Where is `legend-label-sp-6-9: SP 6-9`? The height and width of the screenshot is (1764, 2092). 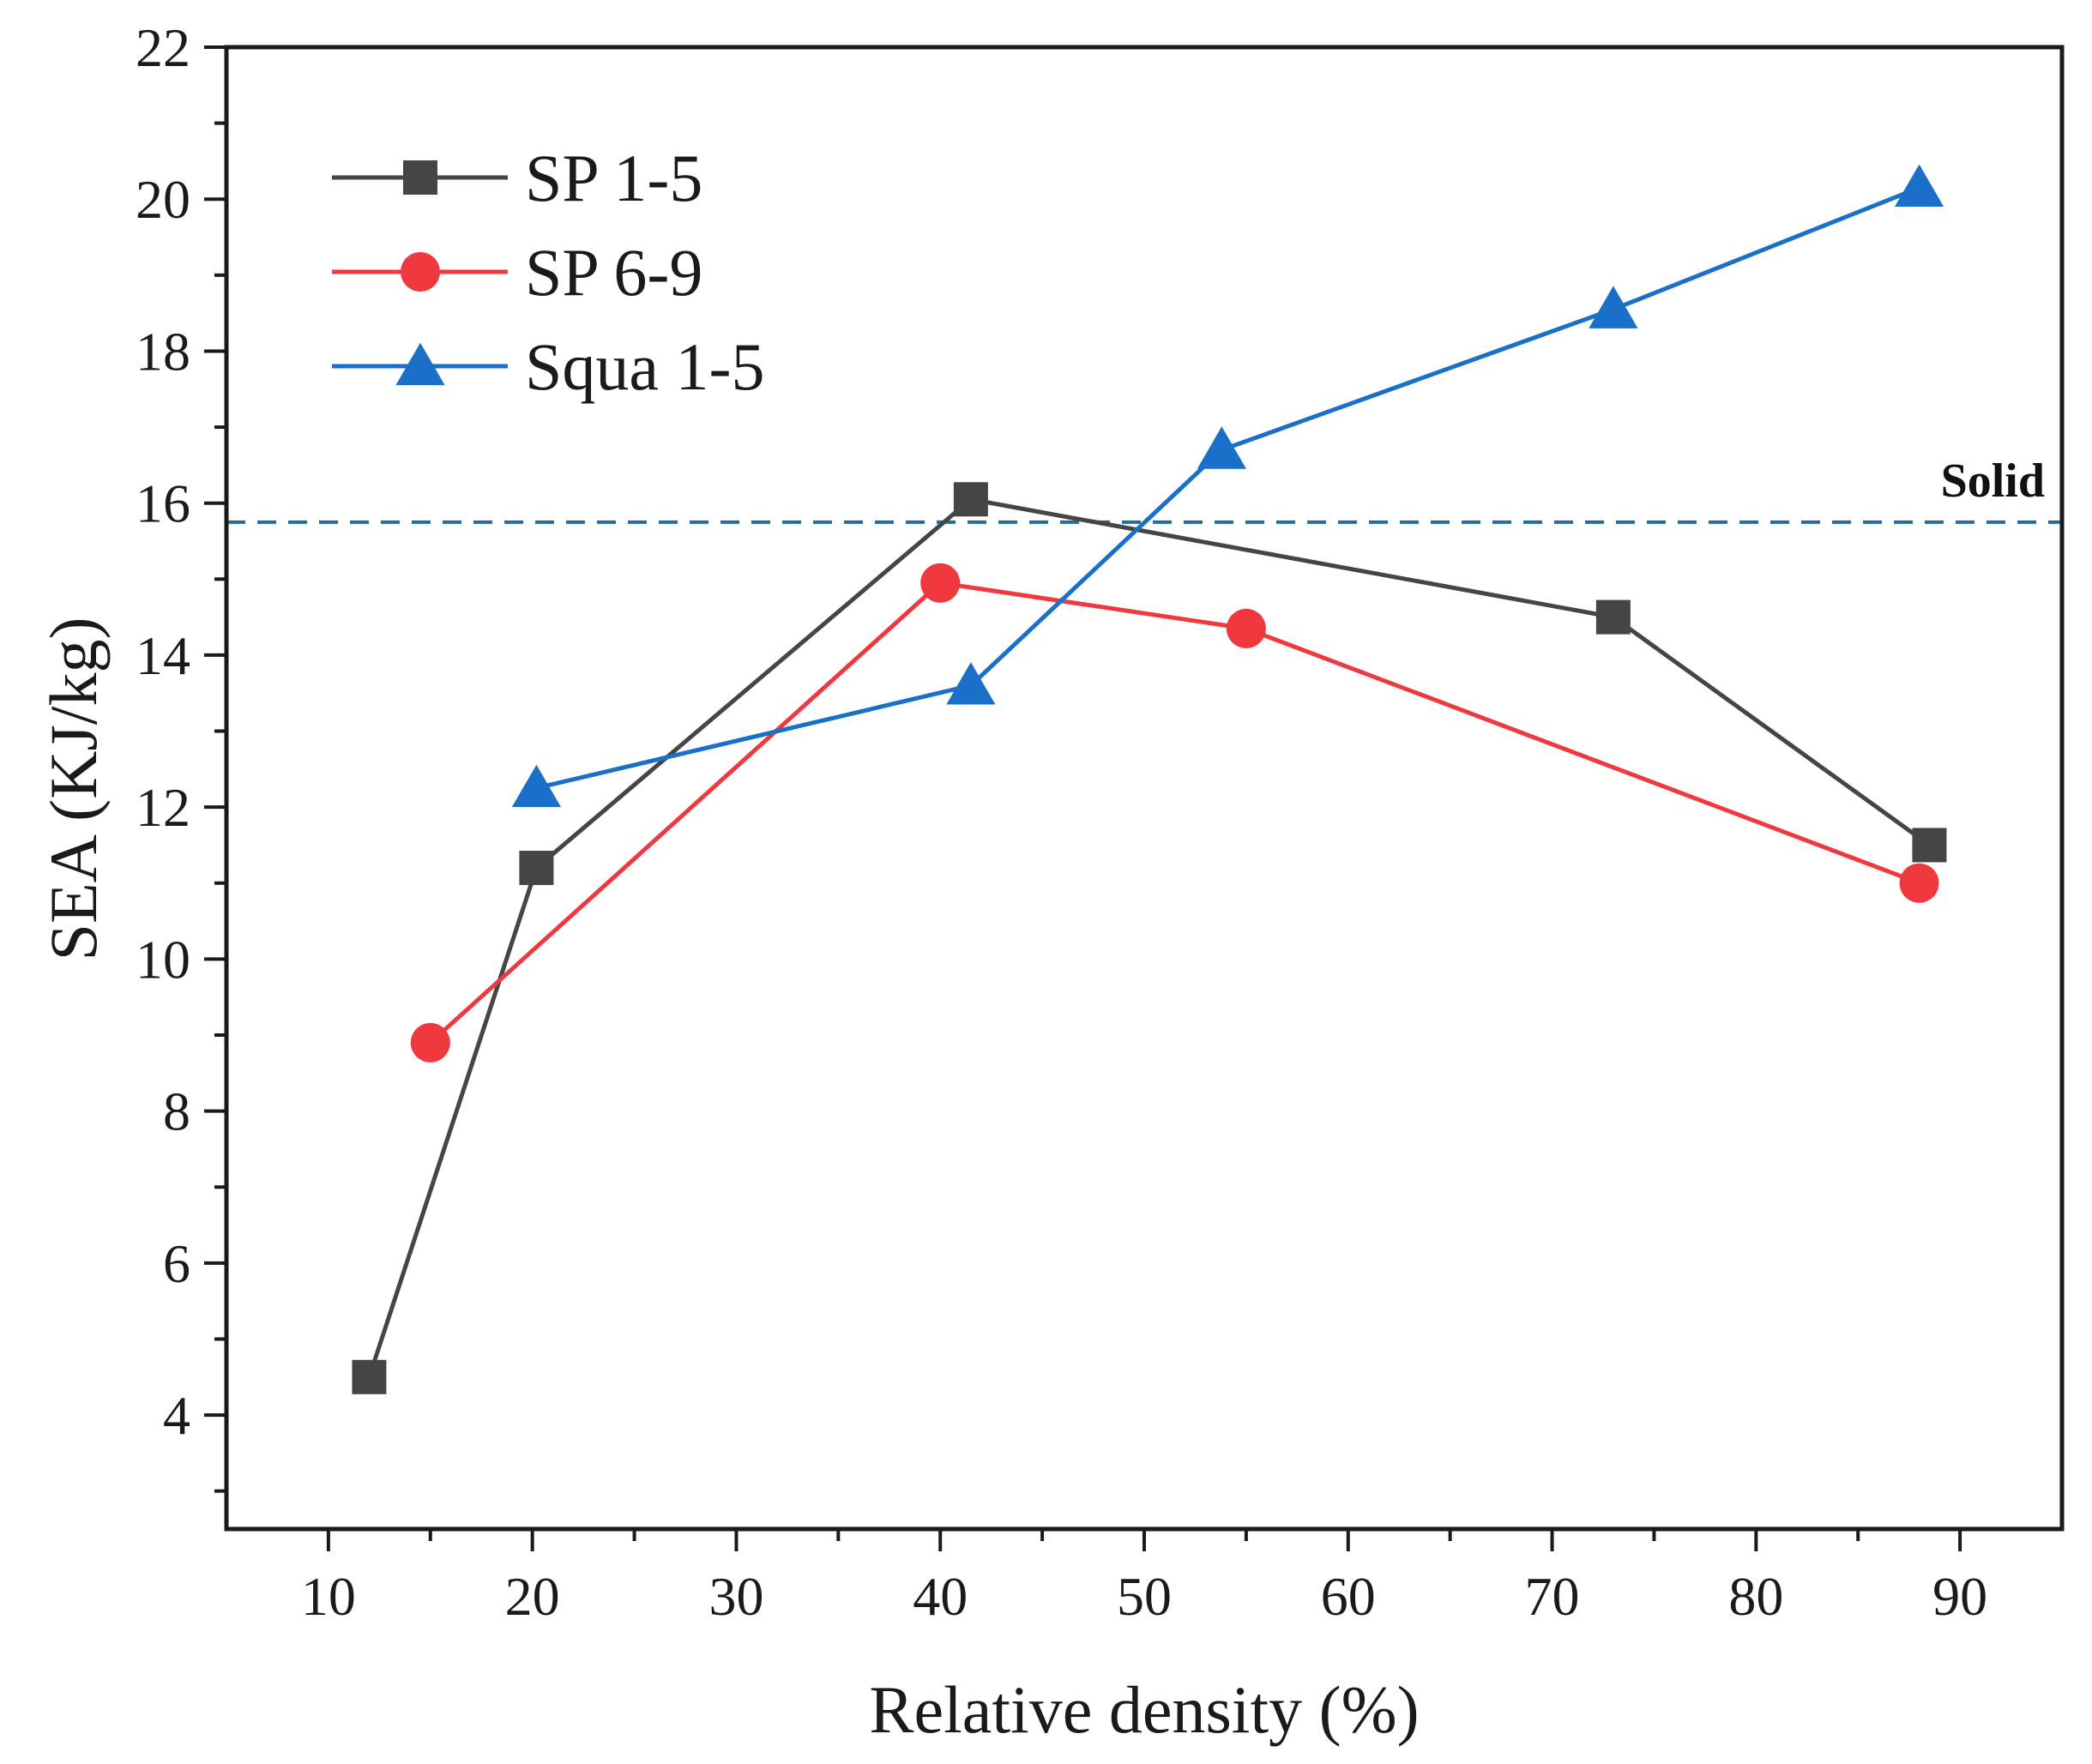
legend-label-sp-6-9: SP 6-9 is located at coordinates (614, 272).